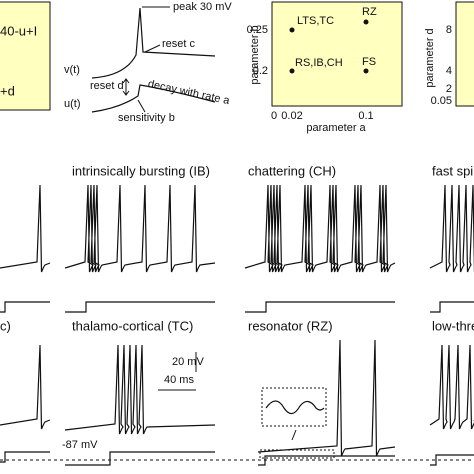 The width and height of the screenshot is (474, 474). I want to click on panel-title: c), so click(5, 325).